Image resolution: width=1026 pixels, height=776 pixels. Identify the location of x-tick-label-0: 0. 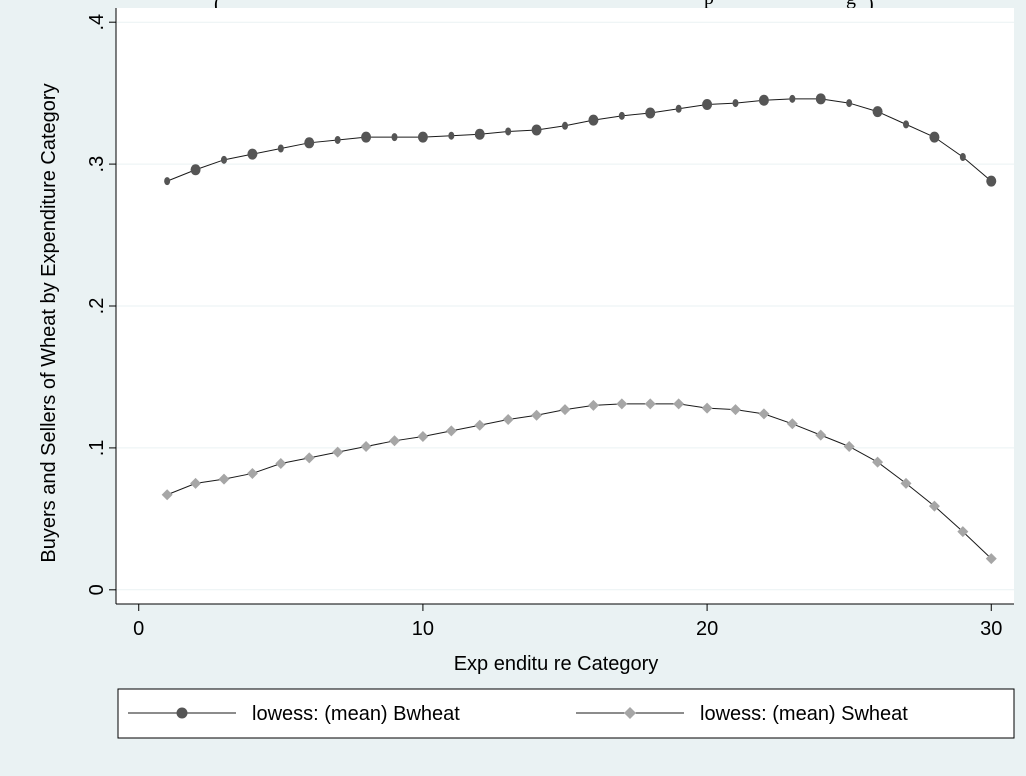
(138, 629).